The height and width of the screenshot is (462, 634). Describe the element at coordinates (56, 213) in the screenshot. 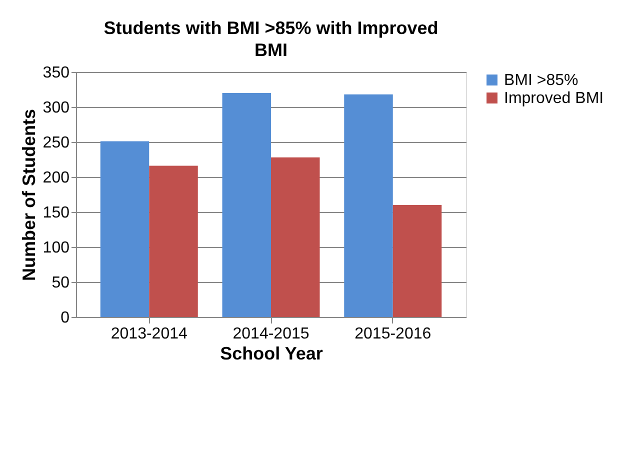

I see `y-tick-label: 150` at that location.